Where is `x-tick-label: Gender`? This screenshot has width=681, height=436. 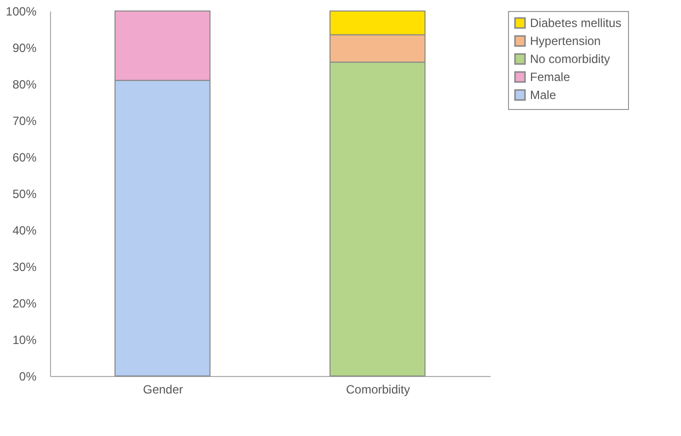 x-tick-label: Gender is located at coordinates (163, 389).